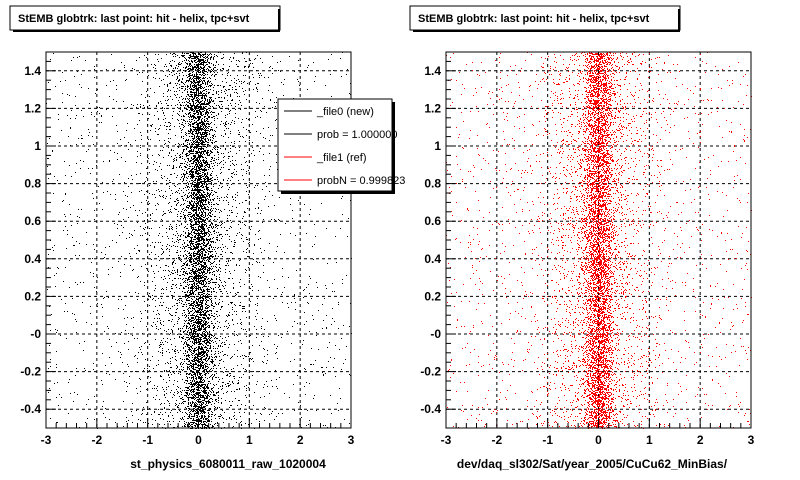 This screenshot has height=480, width=800. Describe the element at coordinates (357, 135) in the screenshot. I see `legend-entry-1: prob = 1.000000` at that location.